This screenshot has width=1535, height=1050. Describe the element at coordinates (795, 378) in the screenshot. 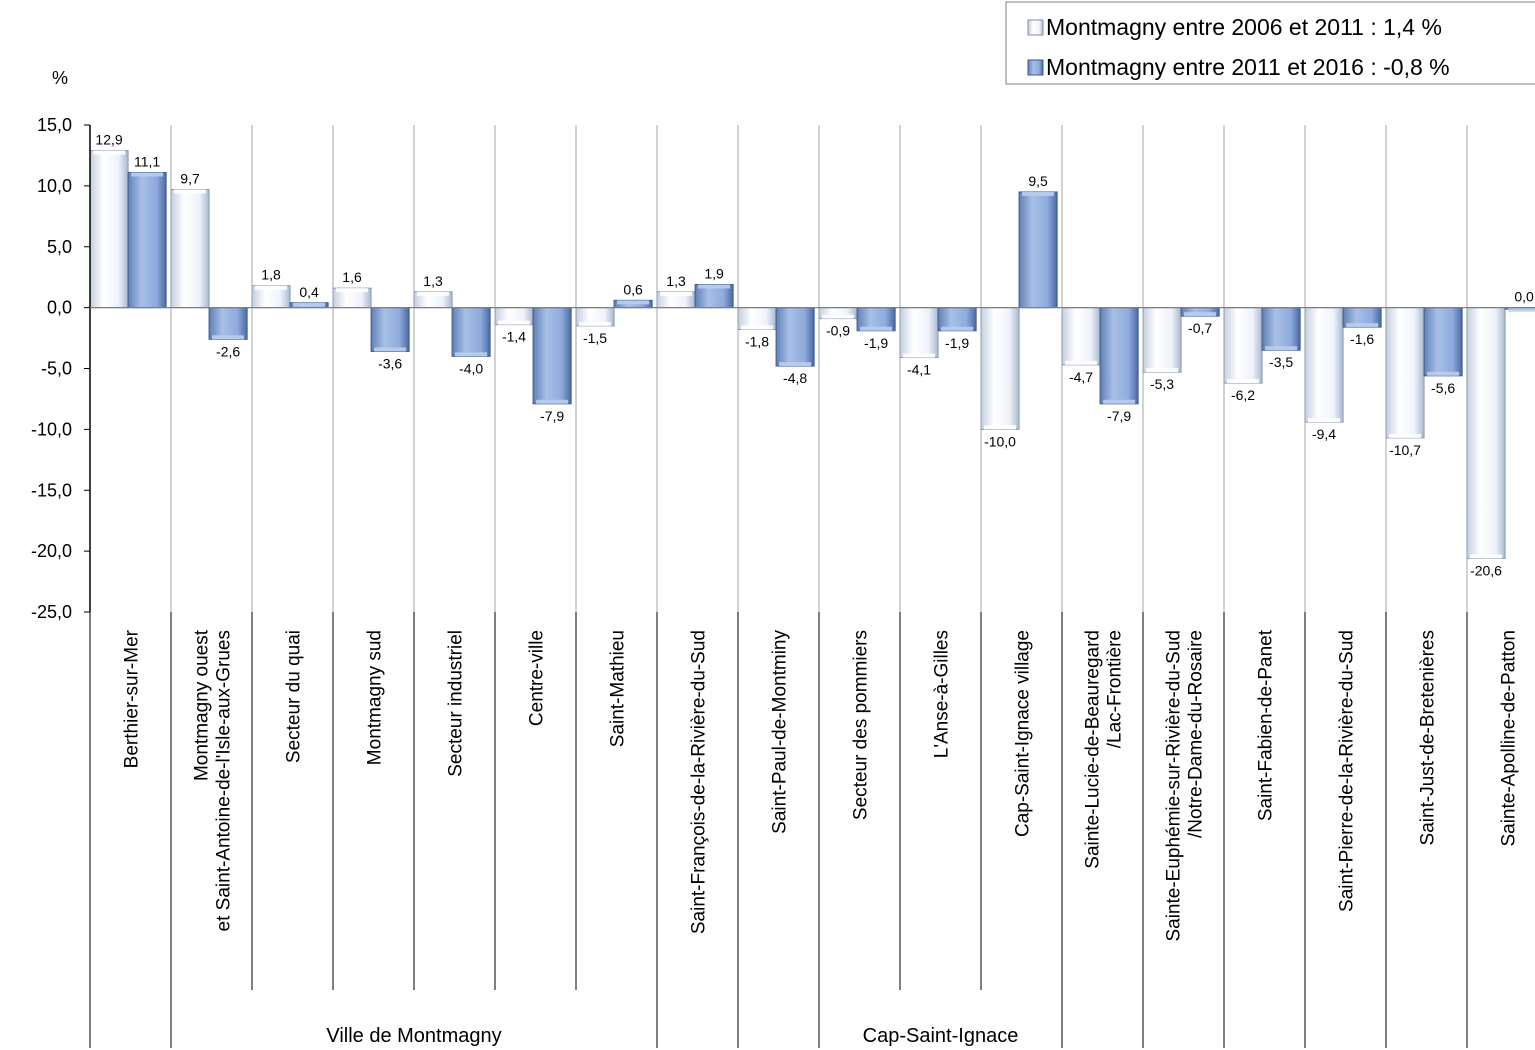

I see `data-label: -4,8` at that location.